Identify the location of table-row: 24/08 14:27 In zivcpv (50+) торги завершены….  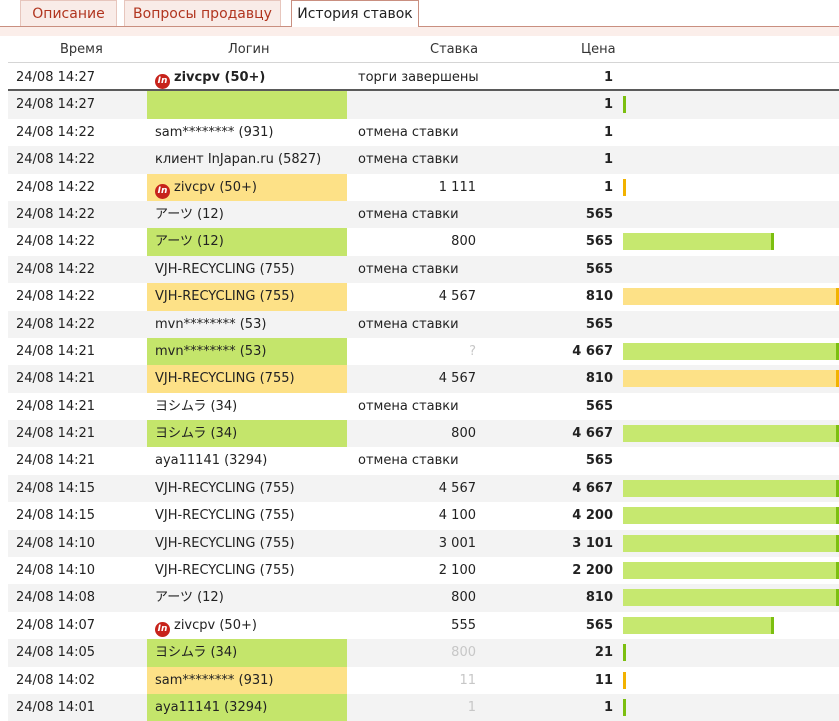
(423, 78).